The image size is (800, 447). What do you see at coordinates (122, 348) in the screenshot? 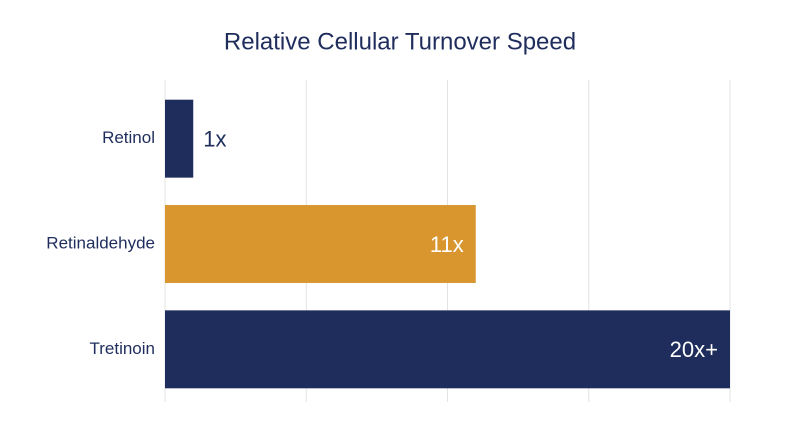
I see `y-tick-label: Tretinoin` at bounding box center [122, 348].